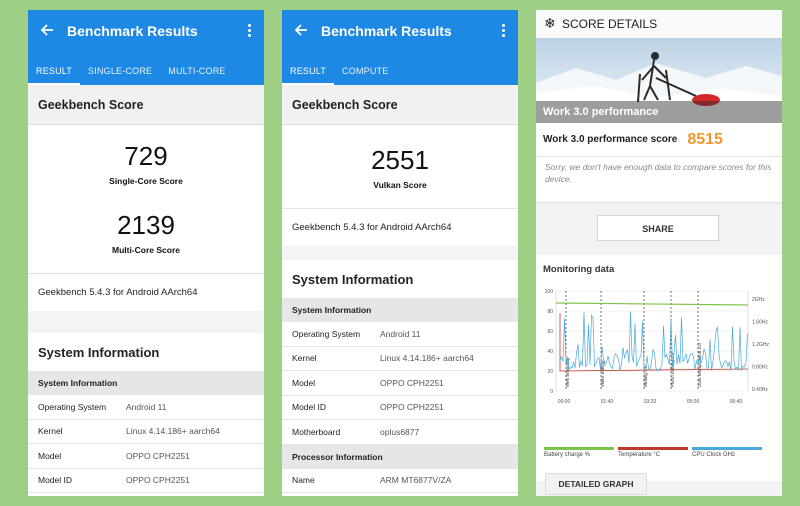 This screenshot has width=800, height=506. What do you see at coordinates (693, 402) in the screenshot?
I see `x-tick-label: 05:00` at bounding box center [693, 402].